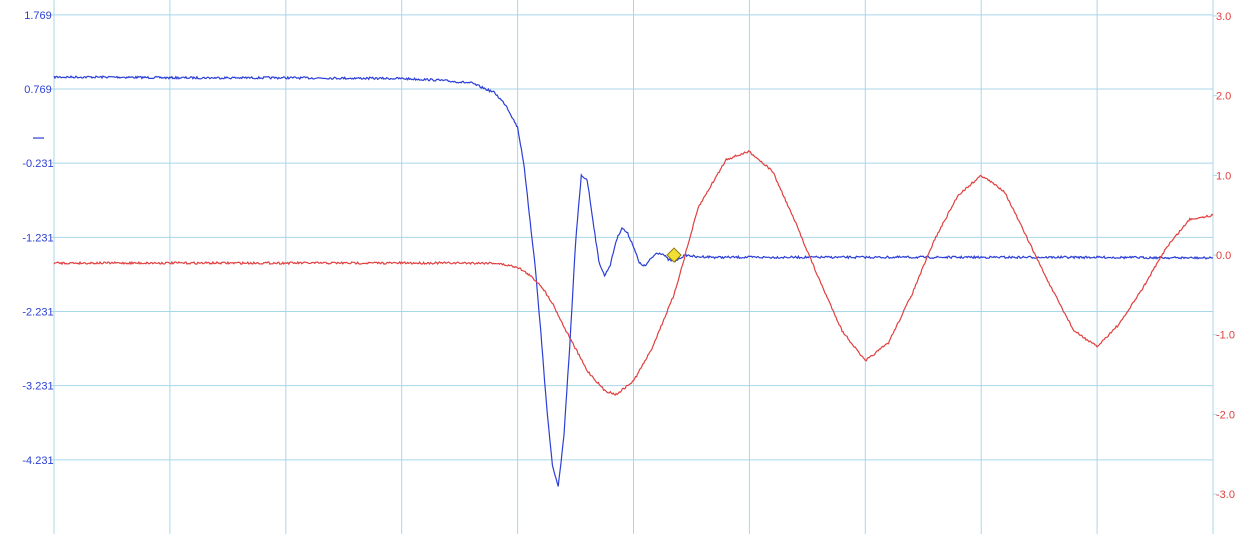 The height and width of the screenshot is (534, 1253). I want to click on right-tick-label: 1.0, so click(1223, 176).